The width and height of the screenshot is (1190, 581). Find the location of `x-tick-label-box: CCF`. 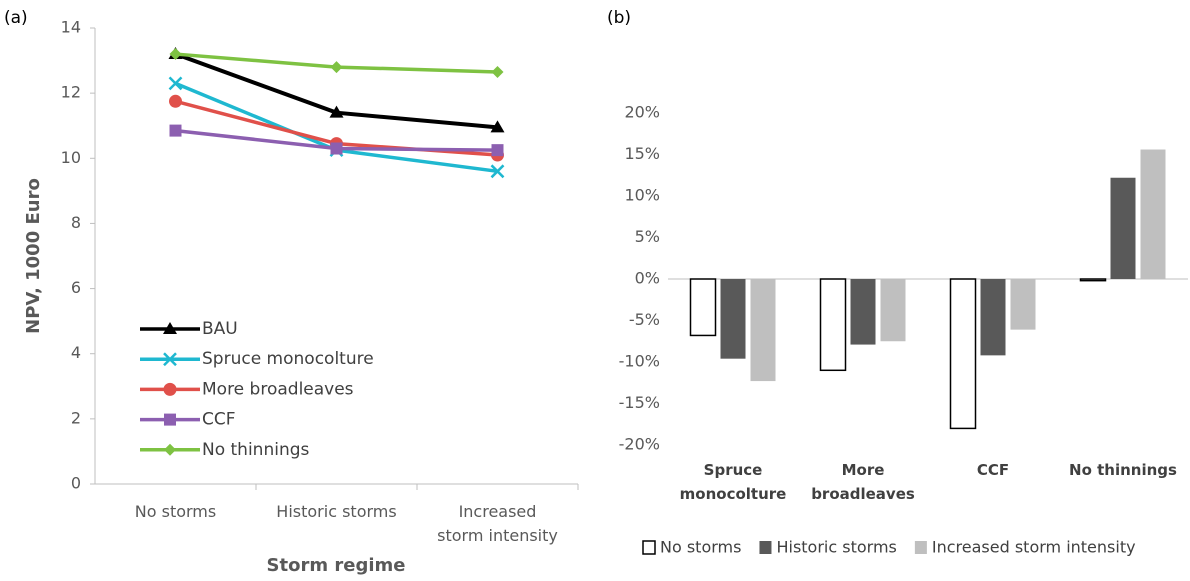

x-tick-label-box: CCF is located at coordinates (993, 470).